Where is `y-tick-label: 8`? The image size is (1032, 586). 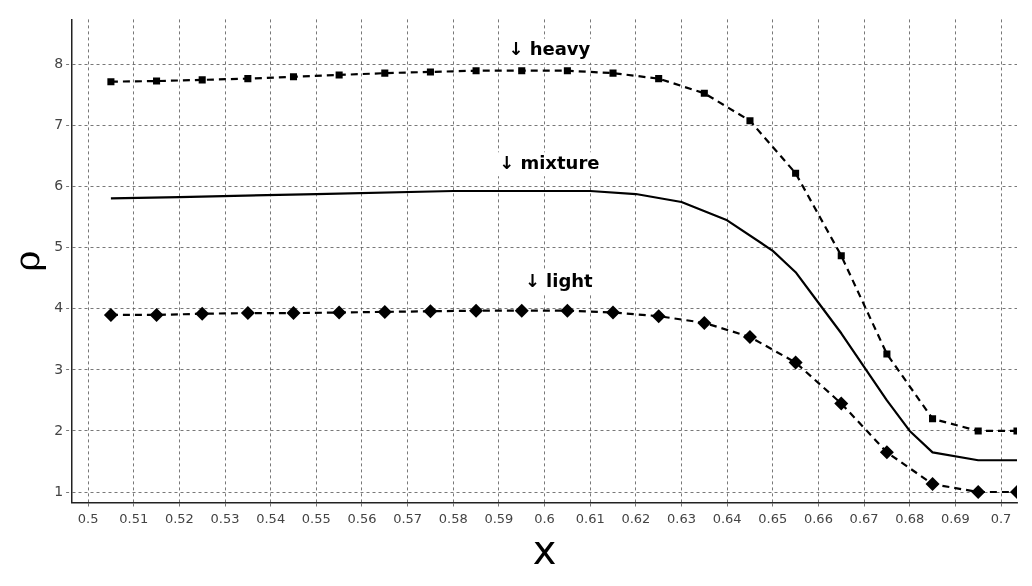
y-tick-label: 8 is located at coordinates (59, 63).